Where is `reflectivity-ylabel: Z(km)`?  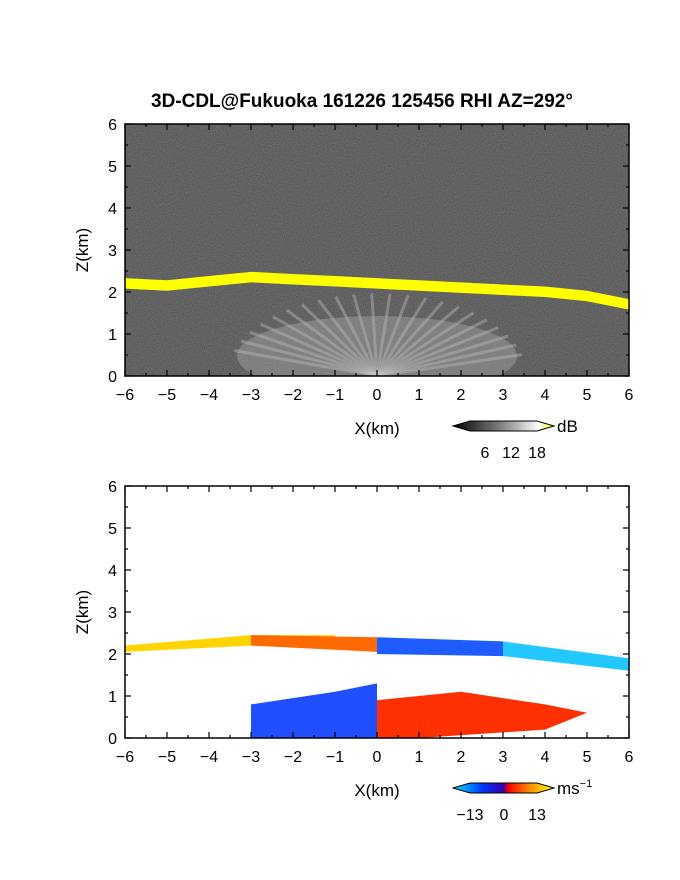
reflectivity-ylabel: Z(km) is located at coordinates (82, 250).